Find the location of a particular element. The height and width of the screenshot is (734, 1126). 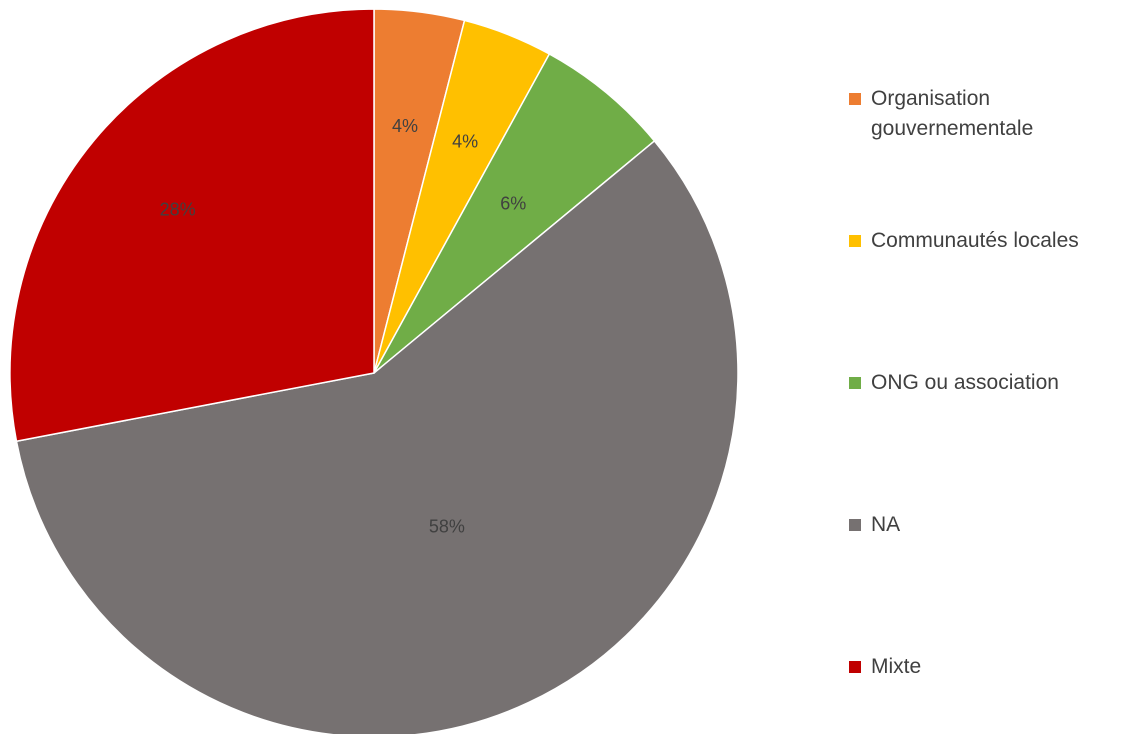

slice-label-ong-ou-association: 6% is located at coordinates (513, 203).